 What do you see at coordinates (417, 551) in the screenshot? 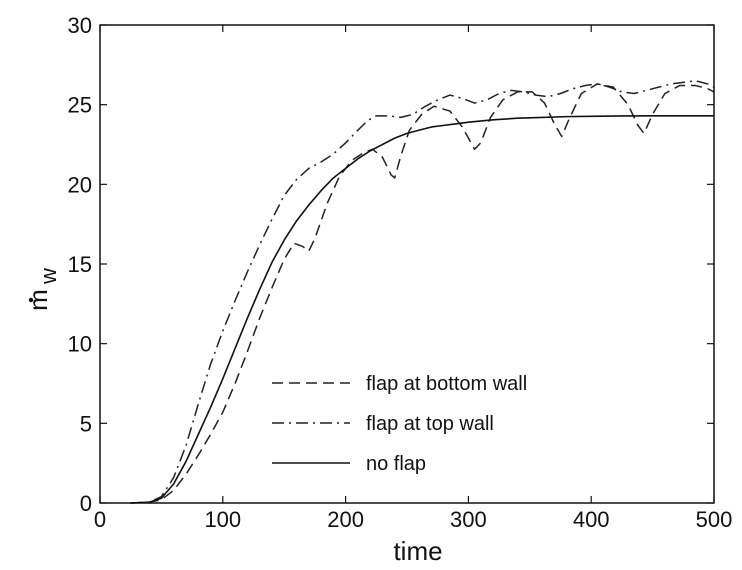
I see `x-axis-title: time` at bounding box center [417, 551].